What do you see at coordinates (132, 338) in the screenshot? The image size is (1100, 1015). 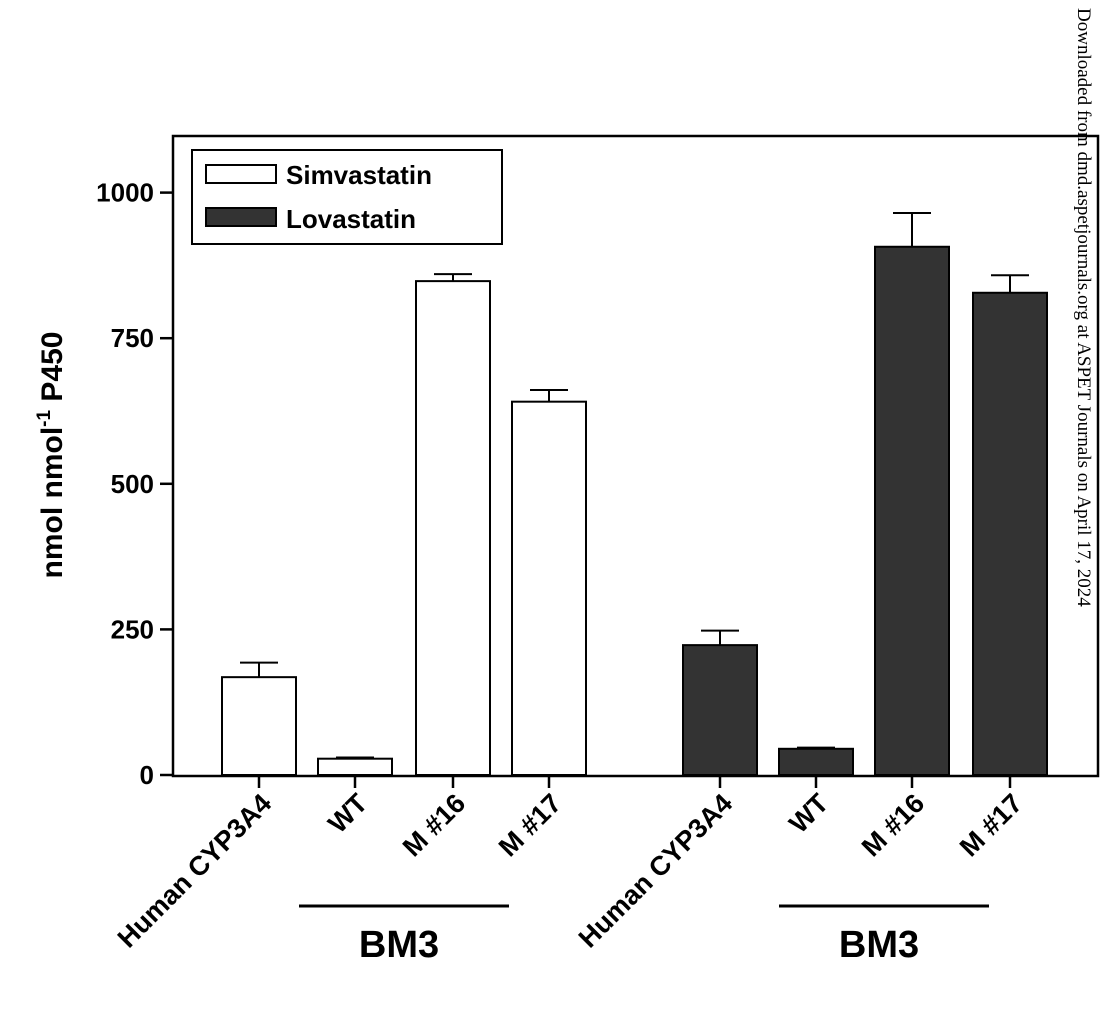 I see `y-tick-label-750: 750` at bounding box center [132, 338].